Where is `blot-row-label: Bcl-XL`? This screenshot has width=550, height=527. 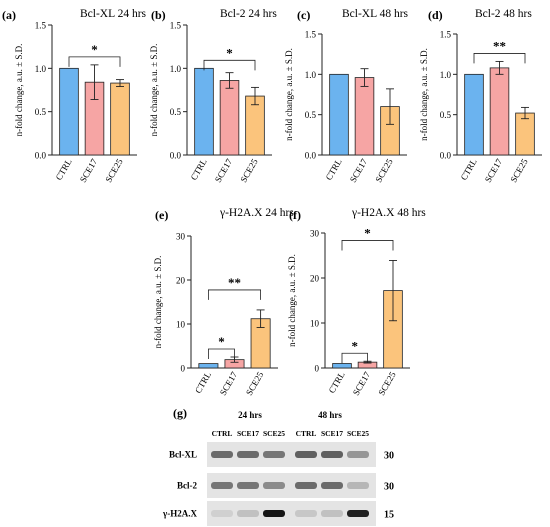 blot-row-label: Bcl-XL is located at coordinates (183, 455).